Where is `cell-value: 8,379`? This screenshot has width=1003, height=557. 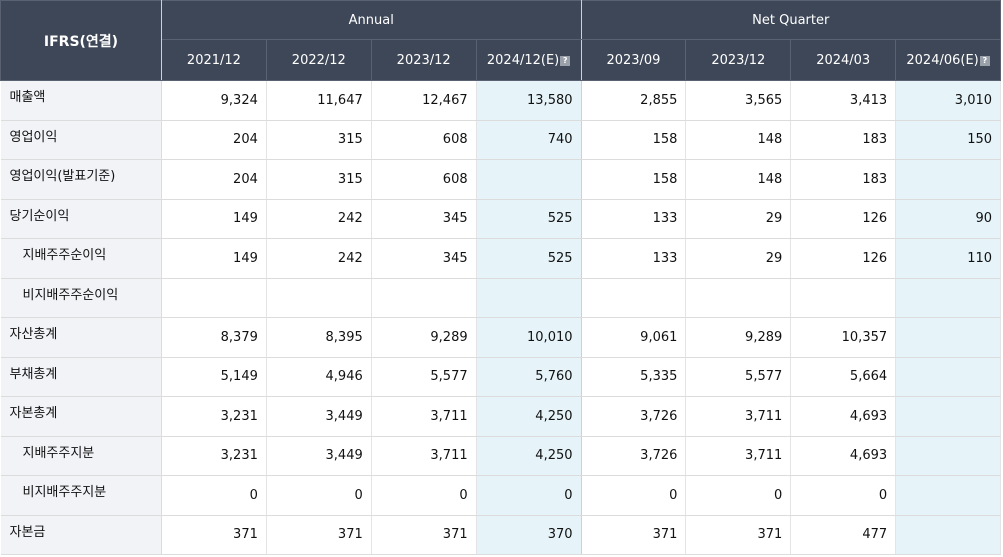 cell-value: 8,379 is located at coordinates (214, 337).